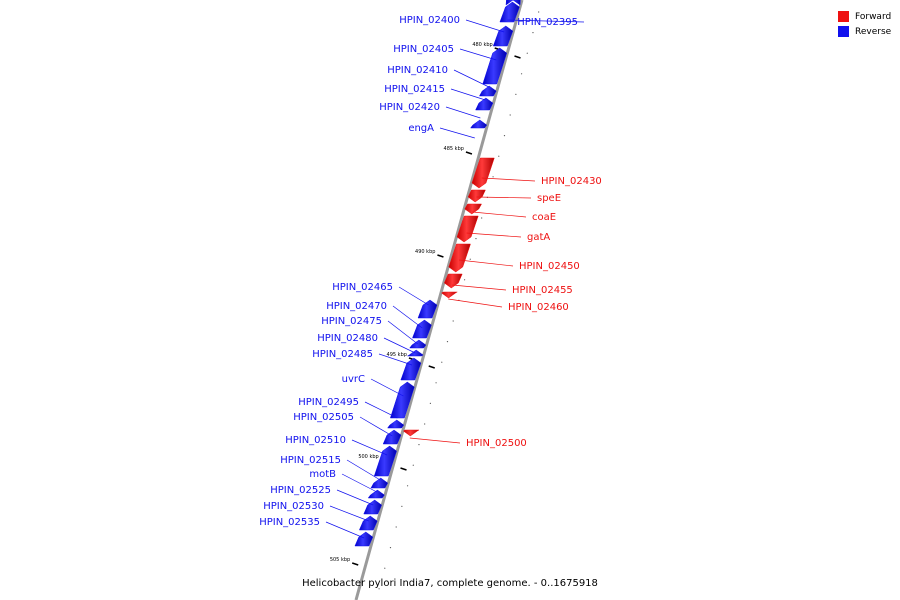  I want to click on gene-label-spee: speE, so click(549, 198).